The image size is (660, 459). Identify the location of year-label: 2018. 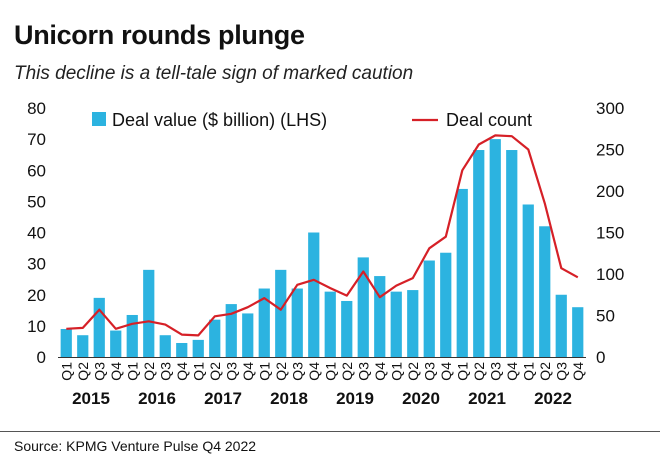
(289, 398).